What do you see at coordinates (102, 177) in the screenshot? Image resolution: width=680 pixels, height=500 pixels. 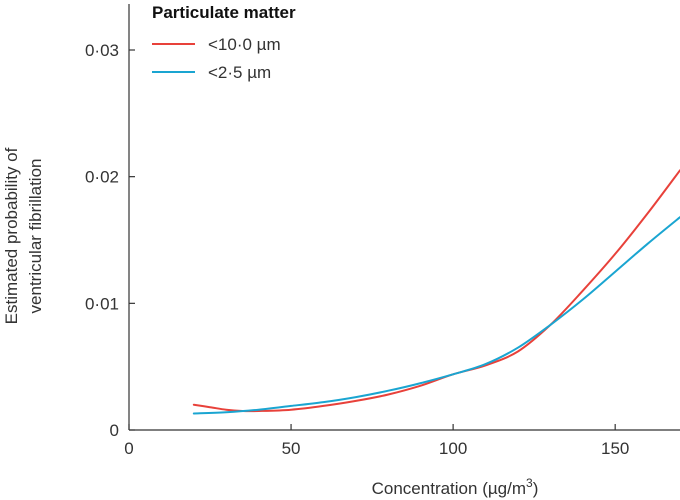 I see `y-tick-label: 0·02` at bounding box center [102, 177].